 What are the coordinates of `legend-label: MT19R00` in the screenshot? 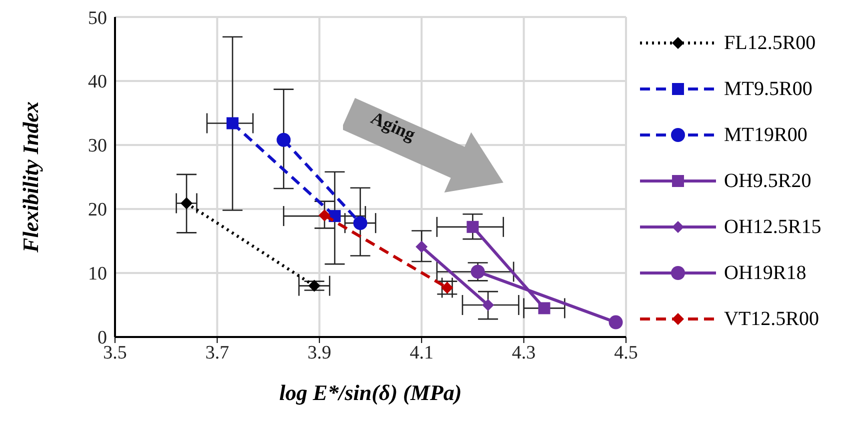 It's located at (766, 135).